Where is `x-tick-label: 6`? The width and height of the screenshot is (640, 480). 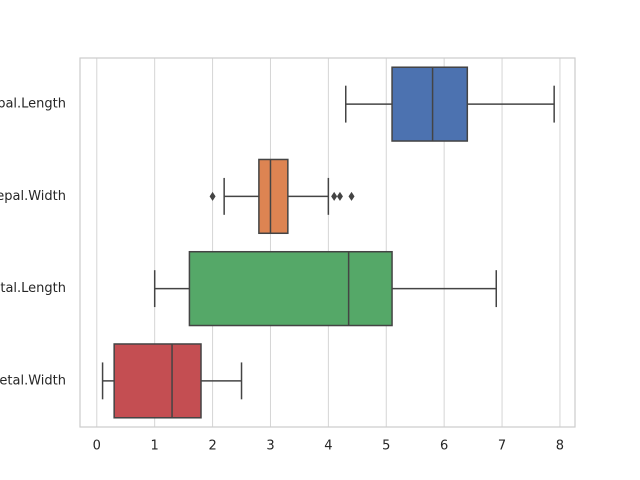
x-tick-label: 6 is located at coordinates (444, 446).